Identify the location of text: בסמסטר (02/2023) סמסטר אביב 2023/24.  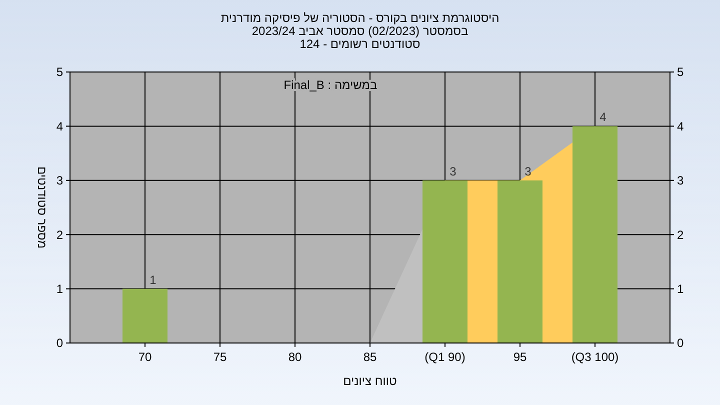
(360, 31).